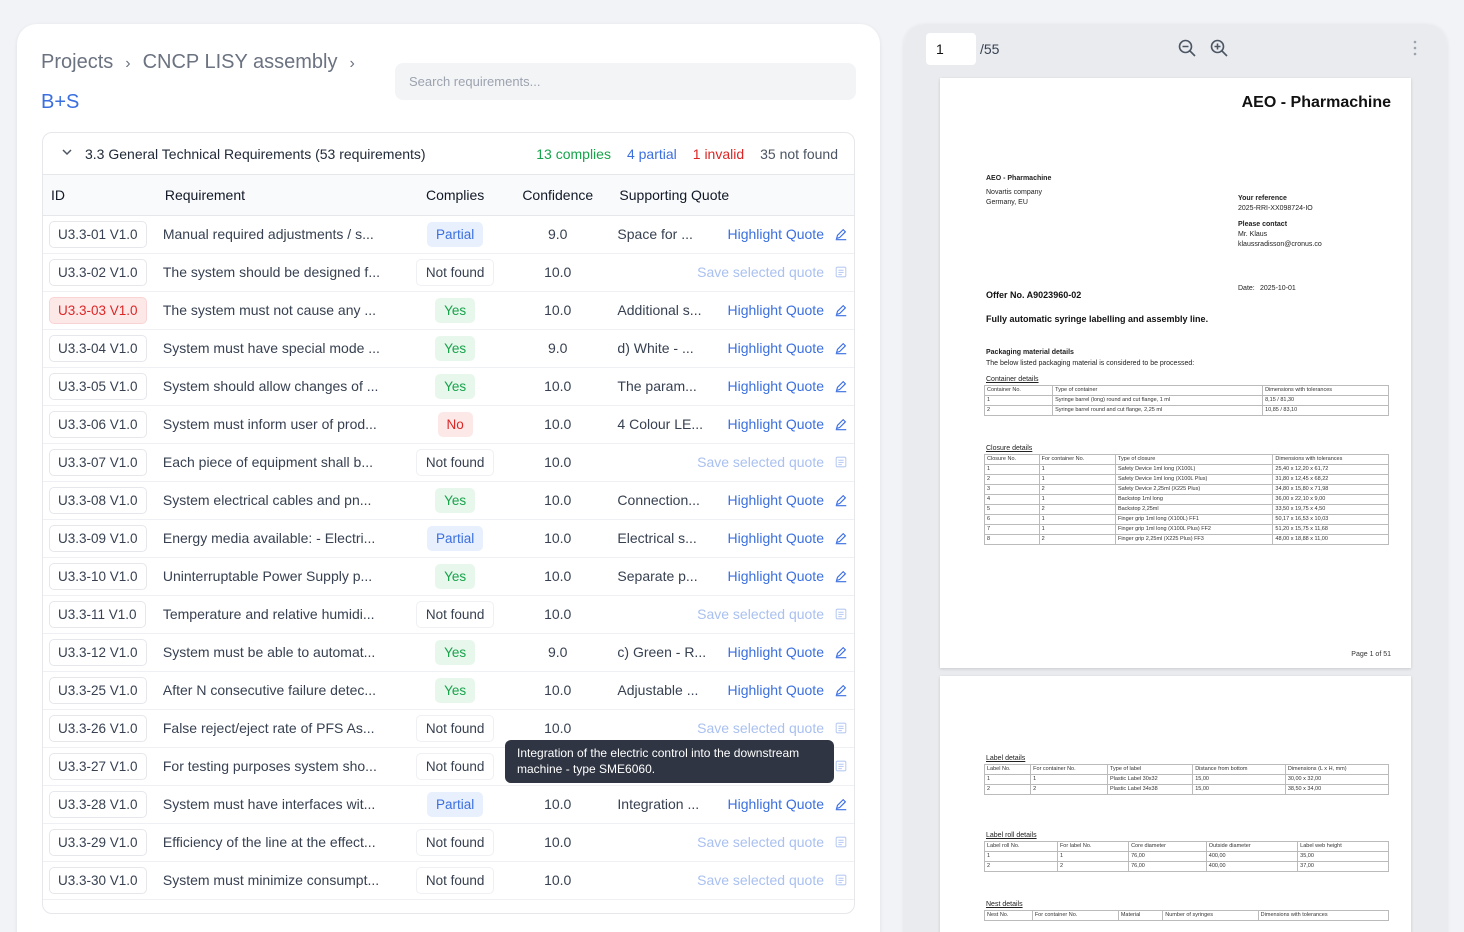 This screenshot has width=1464, height=932. Describe the element at coordinates (98, 272) in the screenshot. I see `requirement-id: U3.3-02 V1.0` at that location.